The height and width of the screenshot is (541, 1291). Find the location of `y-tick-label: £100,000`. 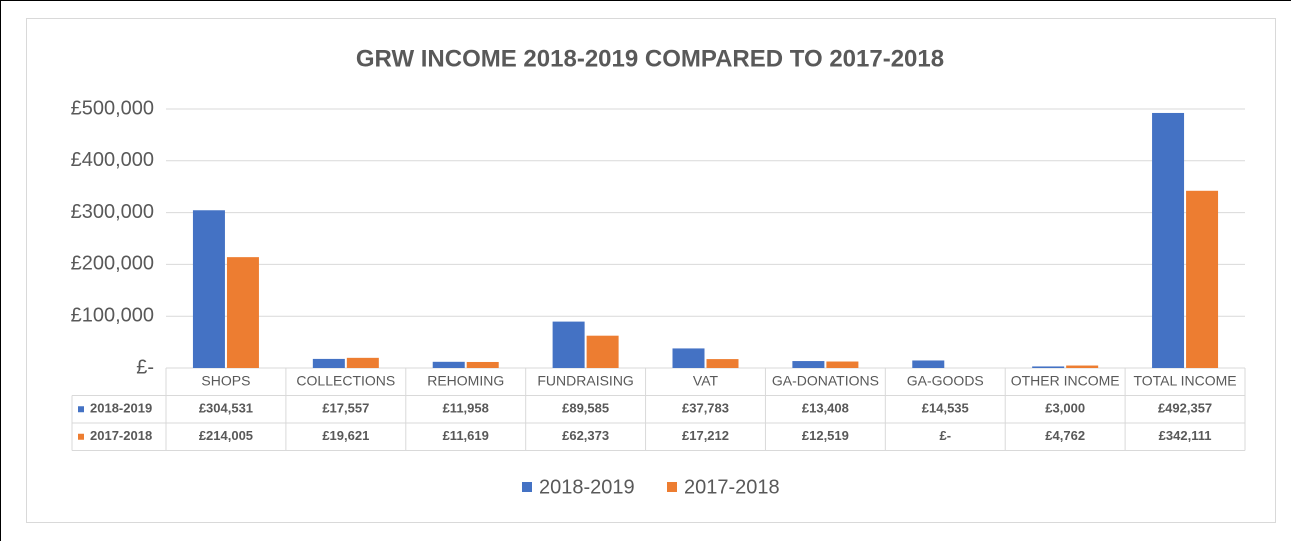

y-tick-label: £100,000 is located at coordinates (112, 315).